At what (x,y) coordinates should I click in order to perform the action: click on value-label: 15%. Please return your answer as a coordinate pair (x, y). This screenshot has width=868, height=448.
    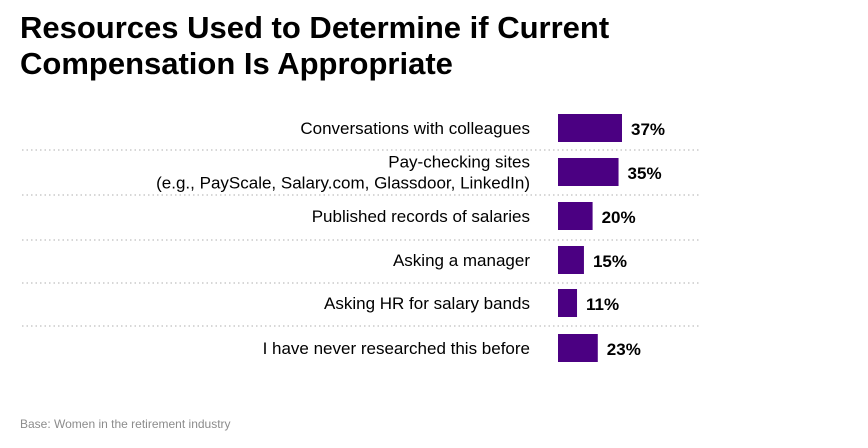
    Looking at the image, I should click on (610, 261).